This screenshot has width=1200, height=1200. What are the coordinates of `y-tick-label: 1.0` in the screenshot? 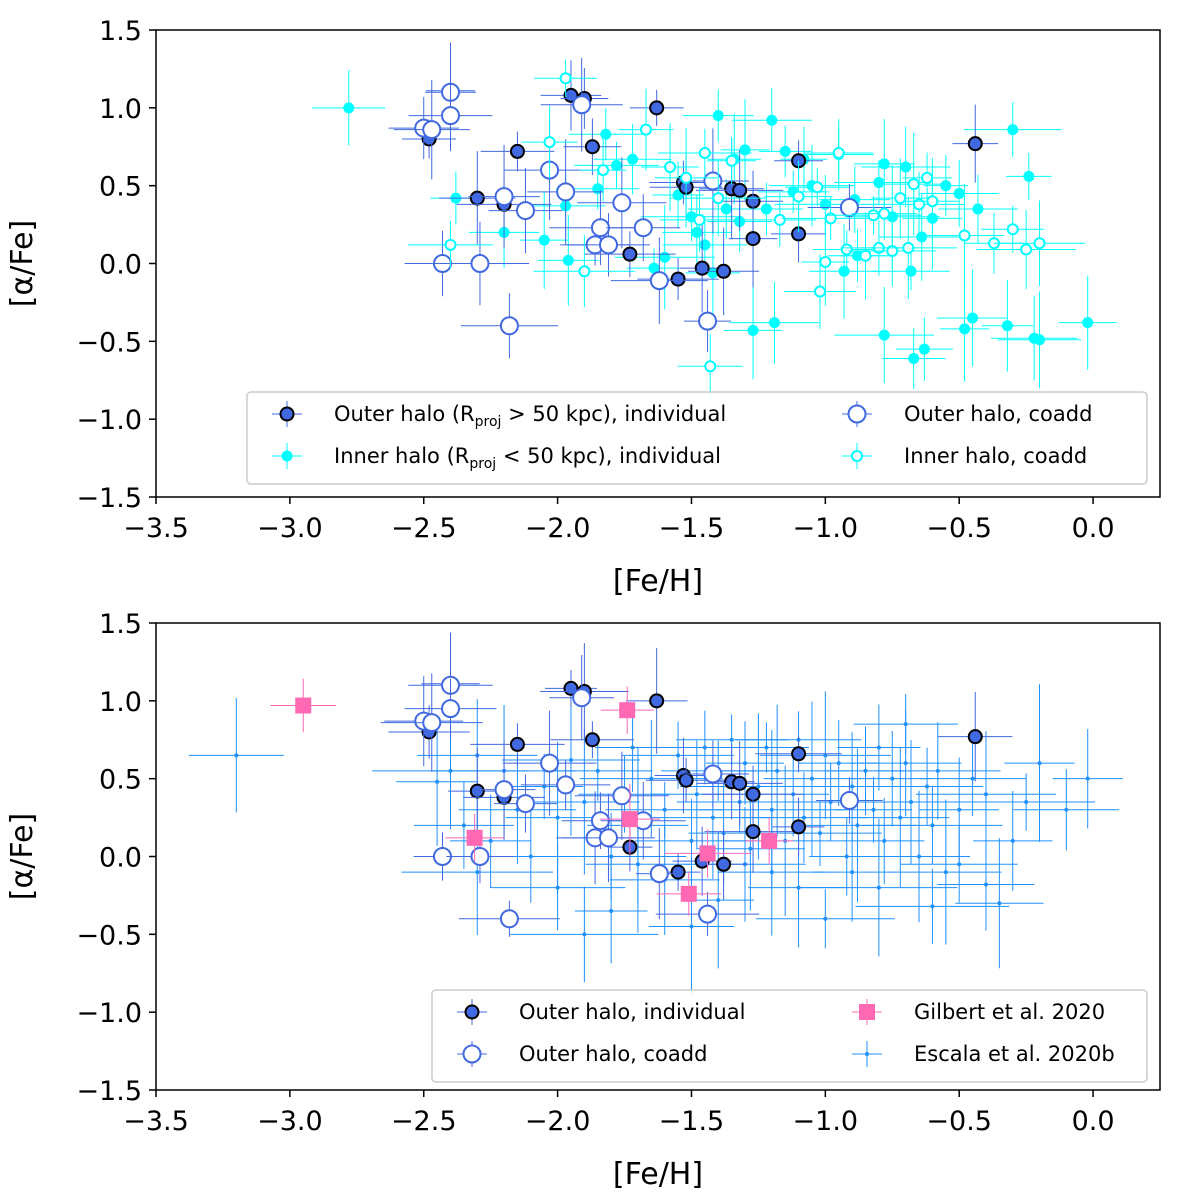 It's located at (120, 702).